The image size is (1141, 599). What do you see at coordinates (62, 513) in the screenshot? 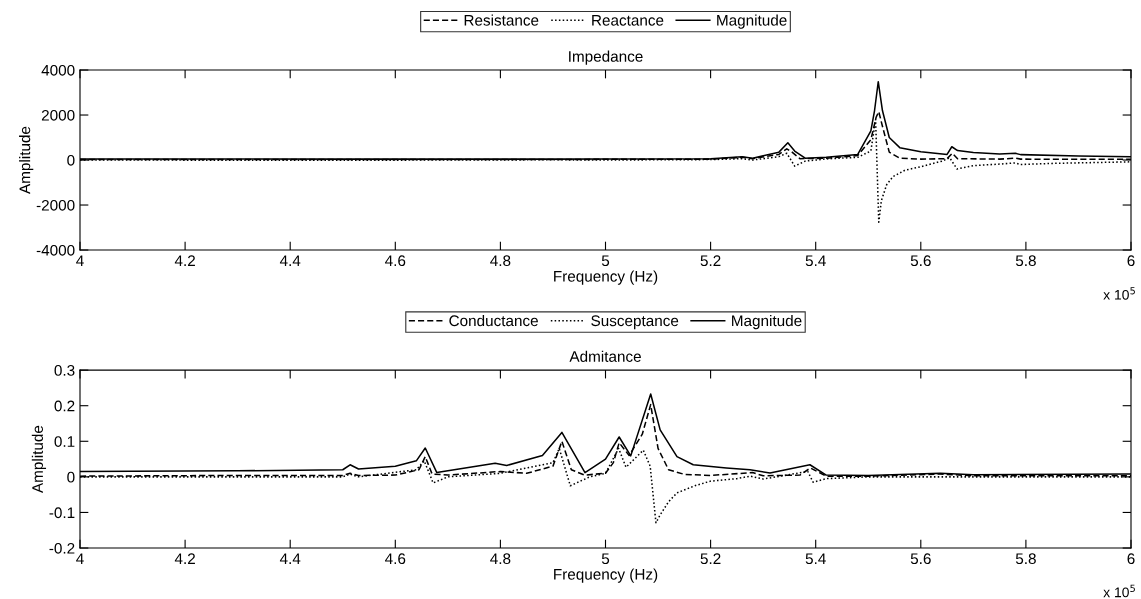
I see `y-tick-label: -0.1` at bounding box center [62, 513].